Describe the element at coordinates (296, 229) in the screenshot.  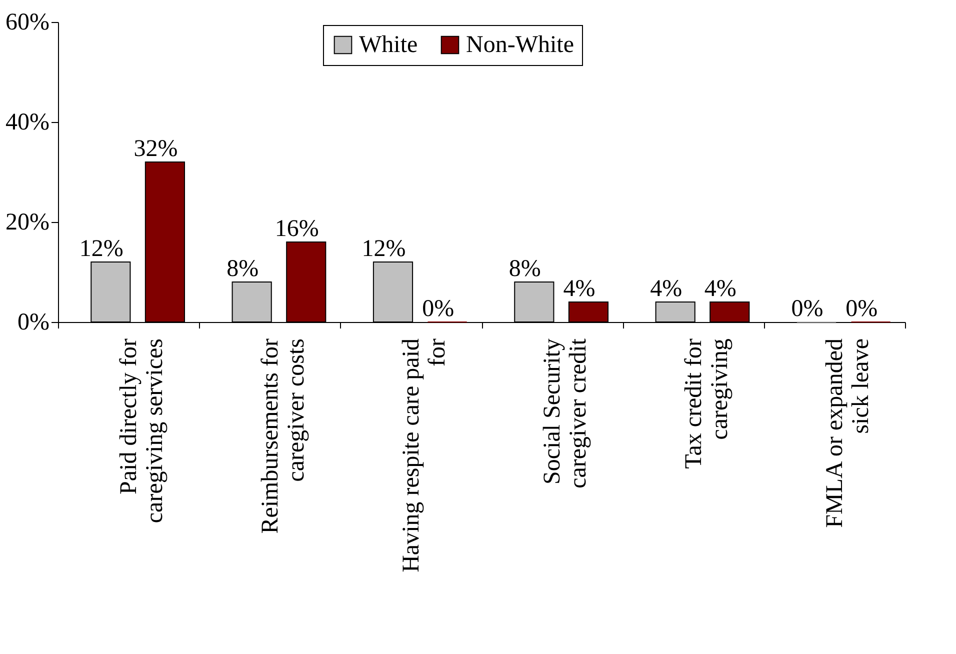
I see `data-label: 16%` at that location.